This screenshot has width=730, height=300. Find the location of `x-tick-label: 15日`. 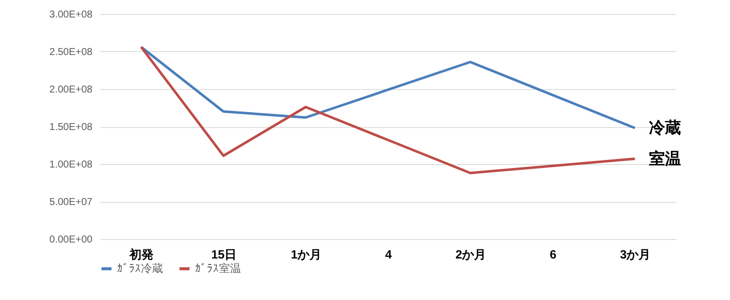

x-tick-label: 15日 is located at coordinates (224, 255).